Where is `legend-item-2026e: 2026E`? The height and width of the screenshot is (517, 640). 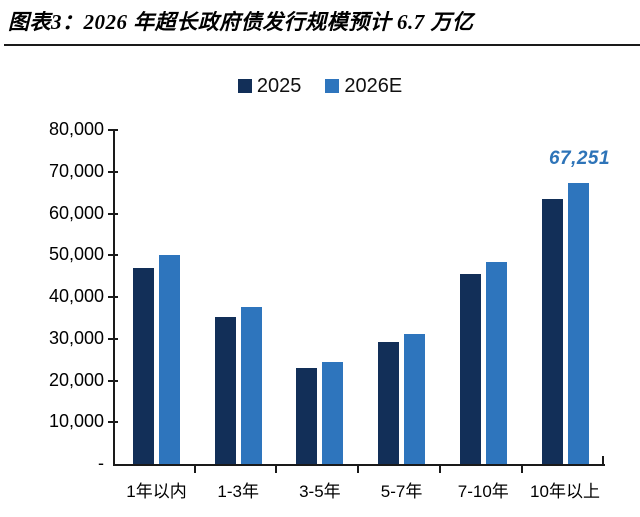 legend-item-2026e: 2026E is located at coordinates (363, 86).